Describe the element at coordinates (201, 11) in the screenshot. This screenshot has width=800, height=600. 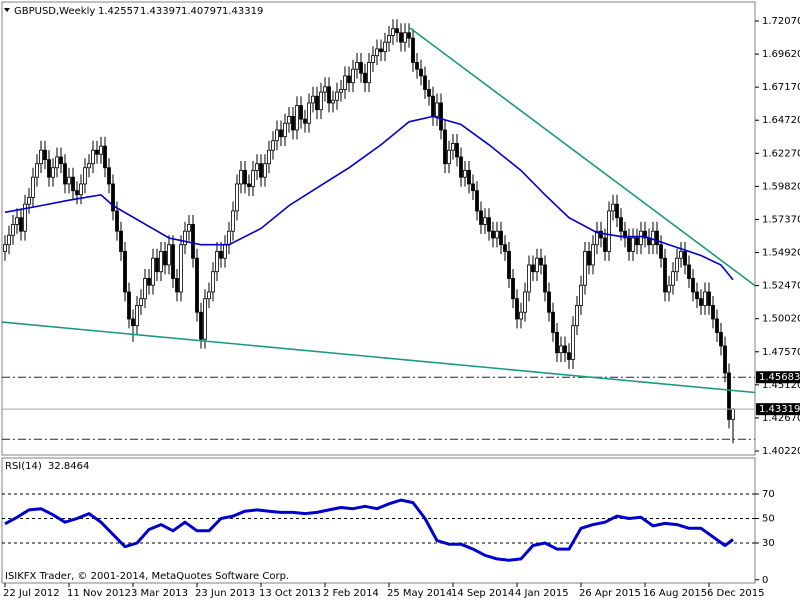
I see `low-value: 1.40797` at that location.